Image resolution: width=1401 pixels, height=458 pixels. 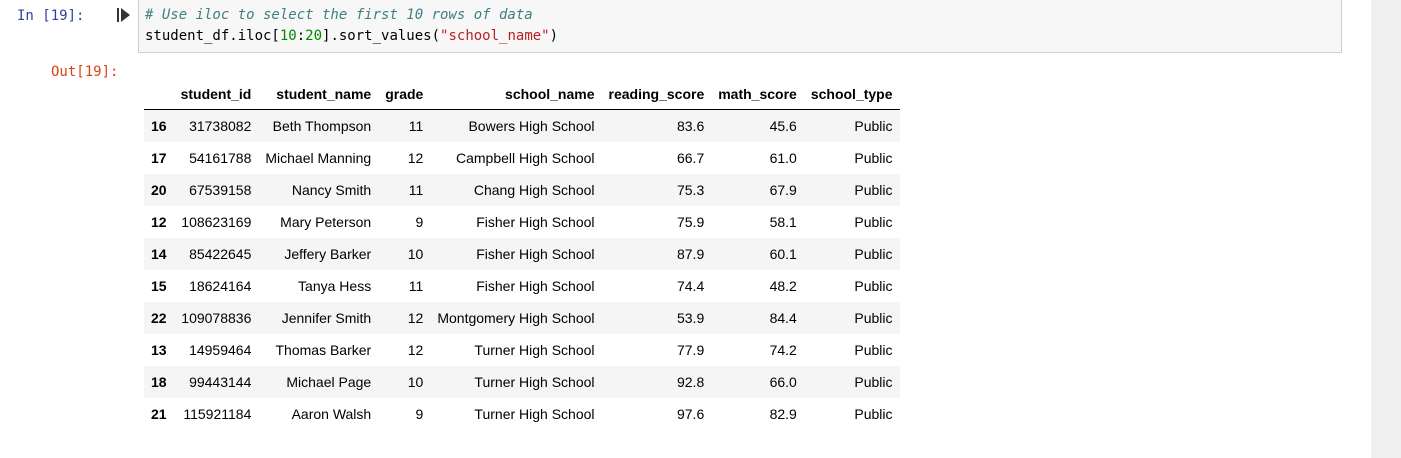 What do you see at coordinates (331, 414) in the screenshot?
I see `table-cell: Aaron Walsh` at bounding box center [331, 414].